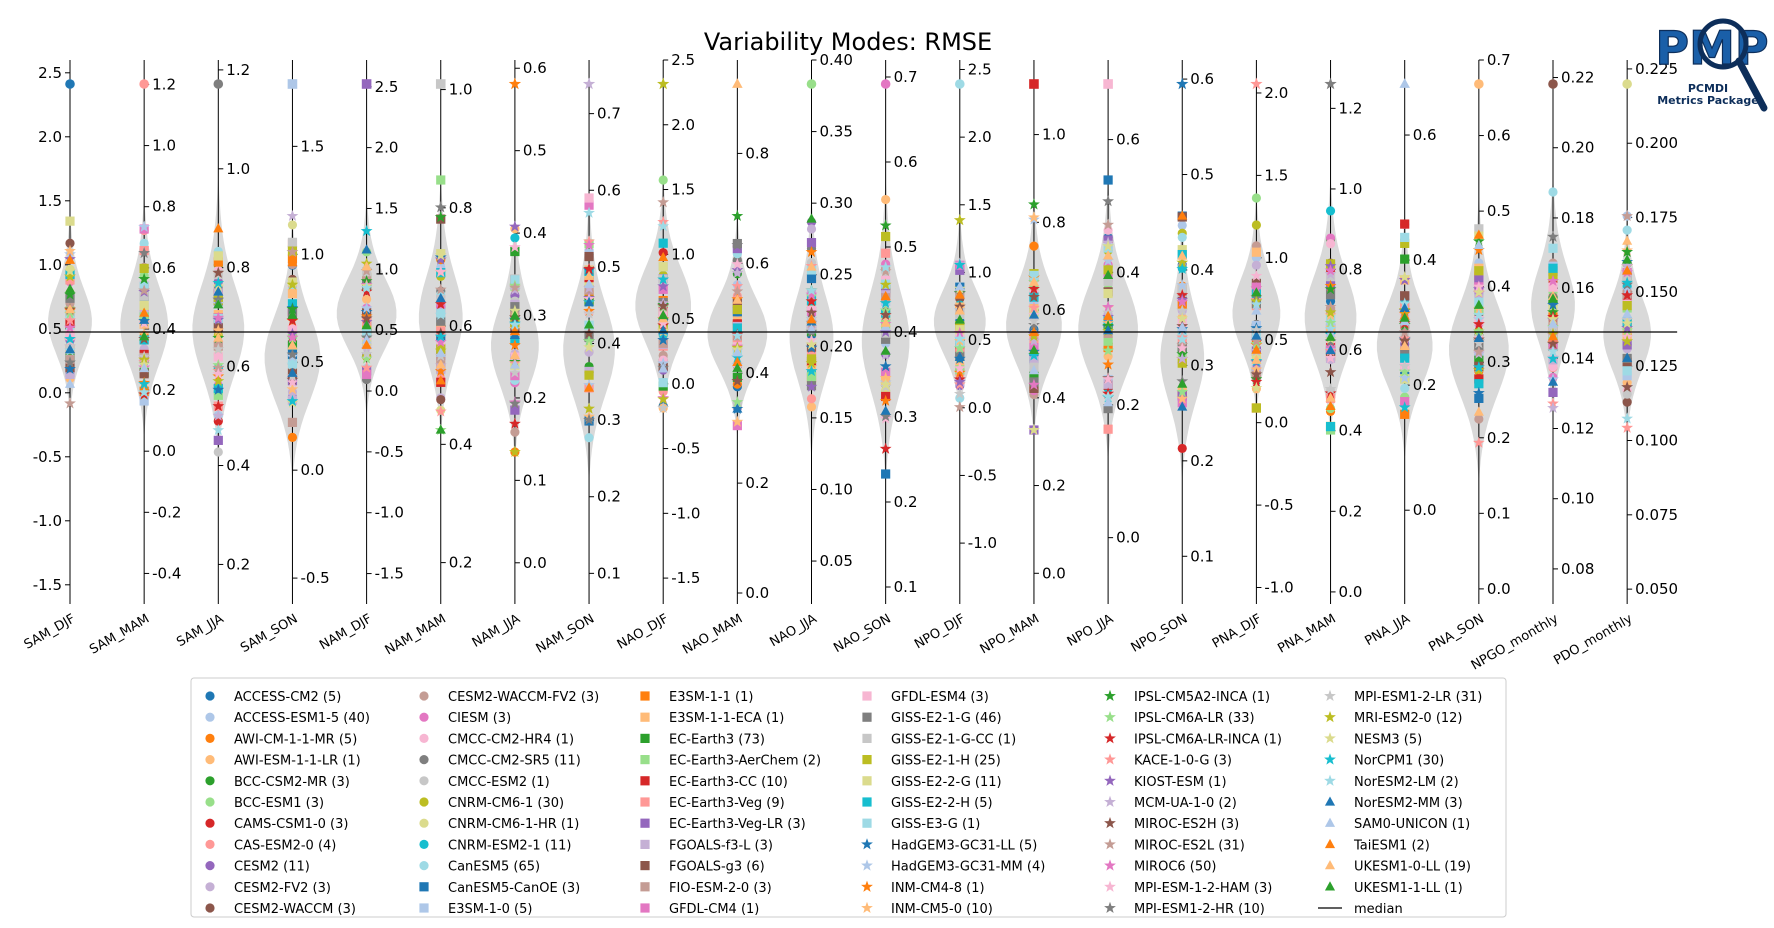 This screenshot has height=928, width=1774. What do you see at coordinates (496, 630) in the screenshot?
I see `category-label: NAM_JJA` at bounding box center [496, 630].